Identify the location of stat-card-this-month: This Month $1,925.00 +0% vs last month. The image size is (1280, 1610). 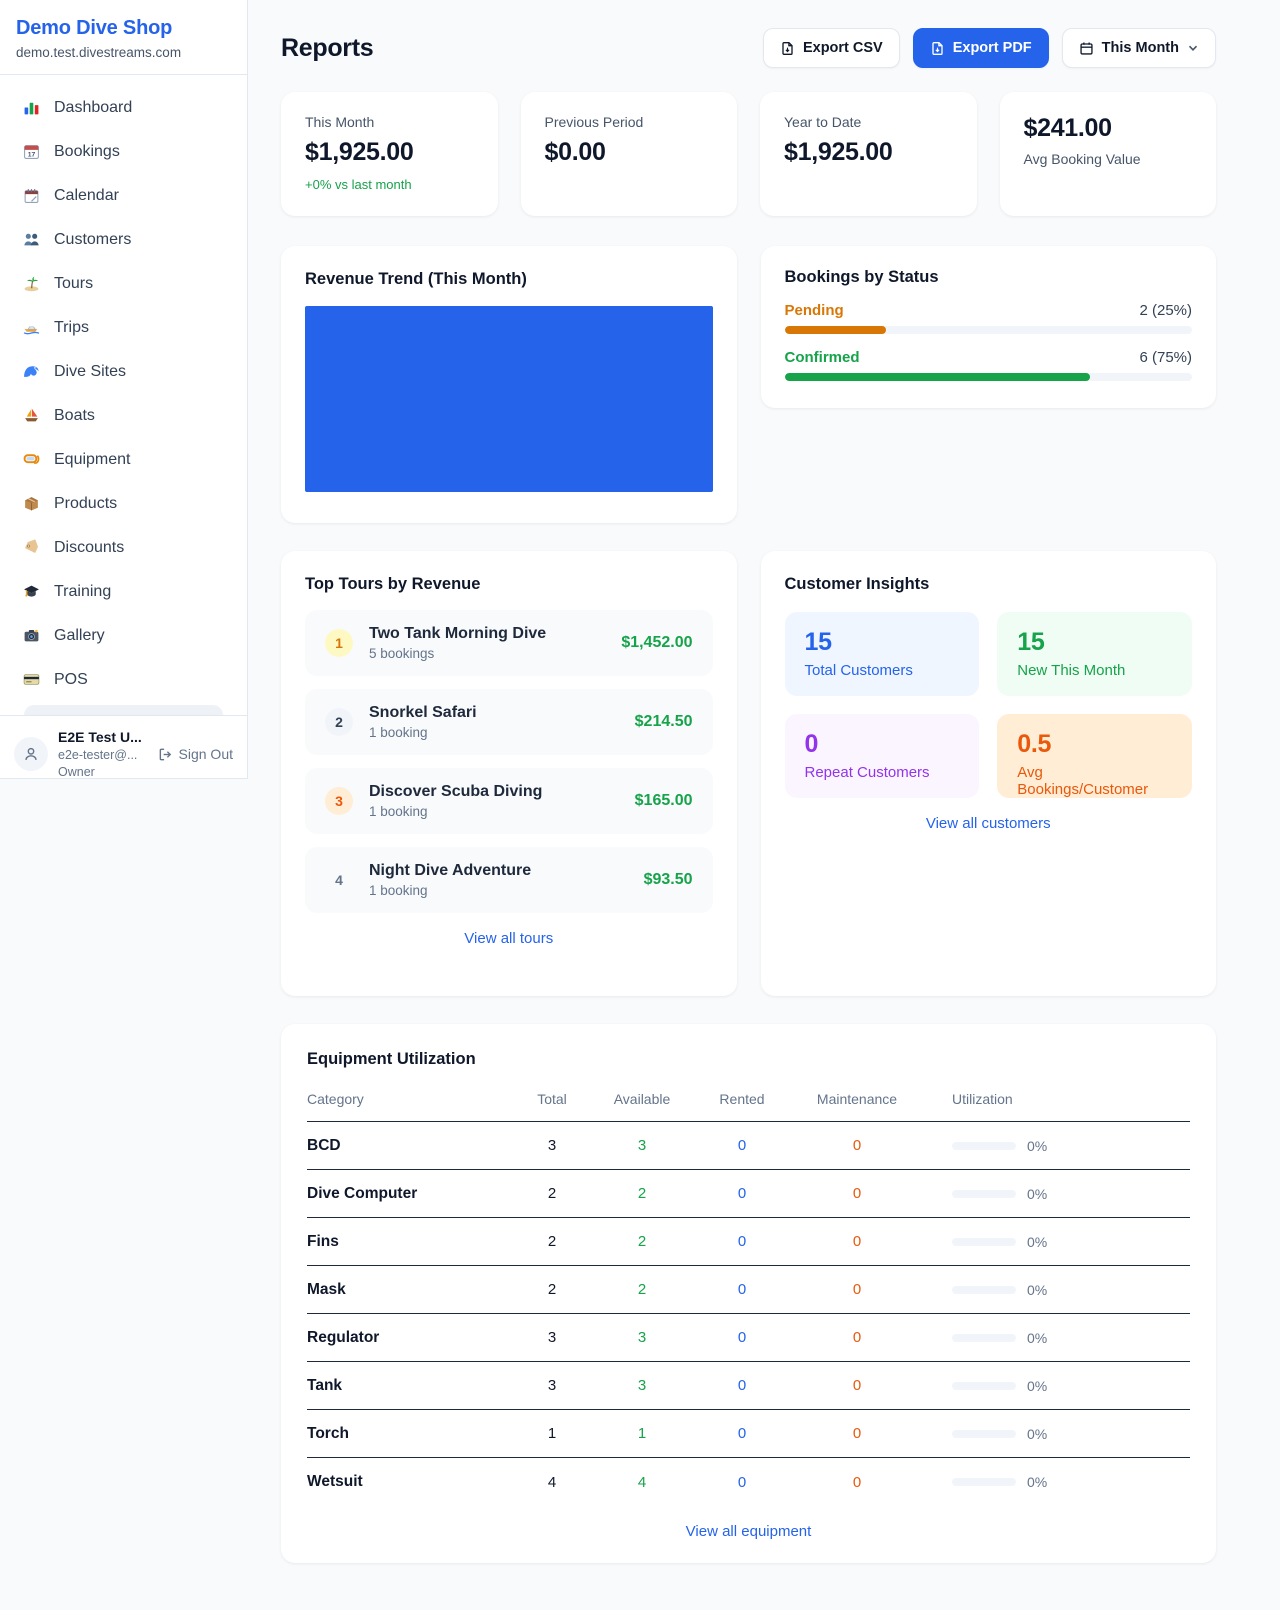
(389, 154).